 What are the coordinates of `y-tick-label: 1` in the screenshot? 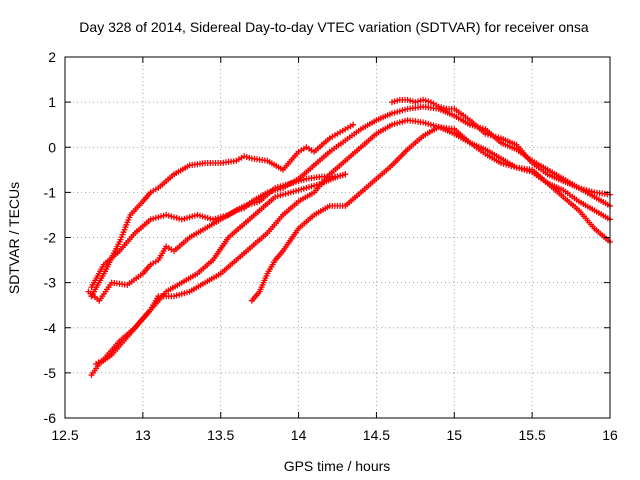 It's located at (52, 102).